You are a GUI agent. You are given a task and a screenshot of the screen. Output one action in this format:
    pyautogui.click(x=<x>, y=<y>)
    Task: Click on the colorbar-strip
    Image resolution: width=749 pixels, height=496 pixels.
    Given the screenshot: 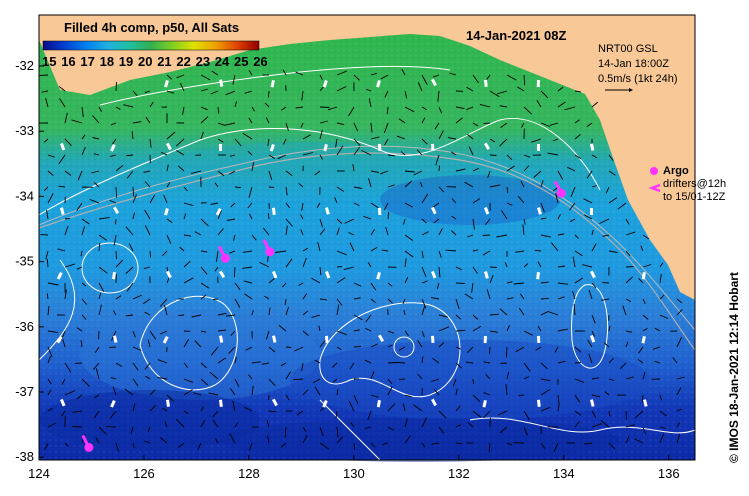 What is the action you would take?
    pyautogui.click(x=151, y=45)
    